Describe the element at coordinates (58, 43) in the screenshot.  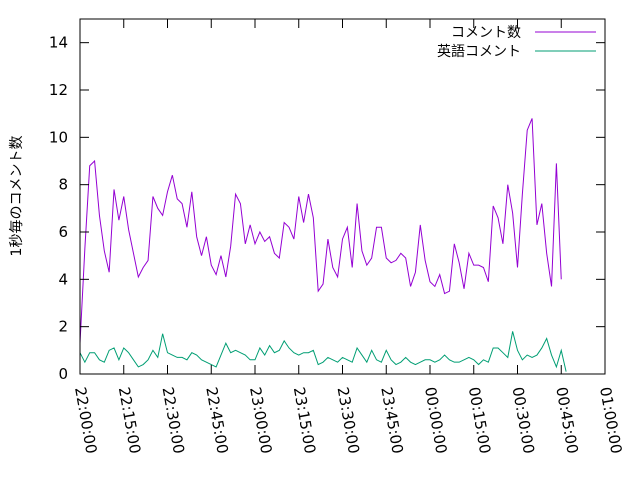
I see `y-tick-label: 14` at that location.